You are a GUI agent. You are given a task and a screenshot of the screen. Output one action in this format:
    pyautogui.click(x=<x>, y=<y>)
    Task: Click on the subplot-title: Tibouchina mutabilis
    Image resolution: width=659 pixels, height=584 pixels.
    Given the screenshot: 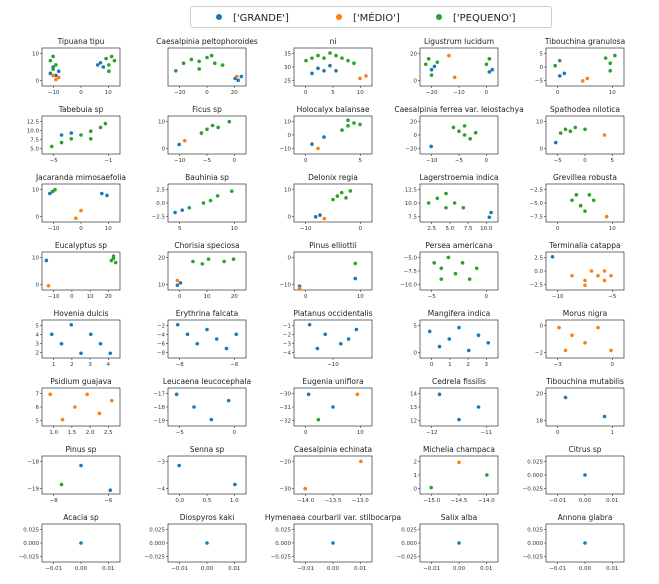 What is the action you would take?
    pyautogui.click(x=584, y=381)
    